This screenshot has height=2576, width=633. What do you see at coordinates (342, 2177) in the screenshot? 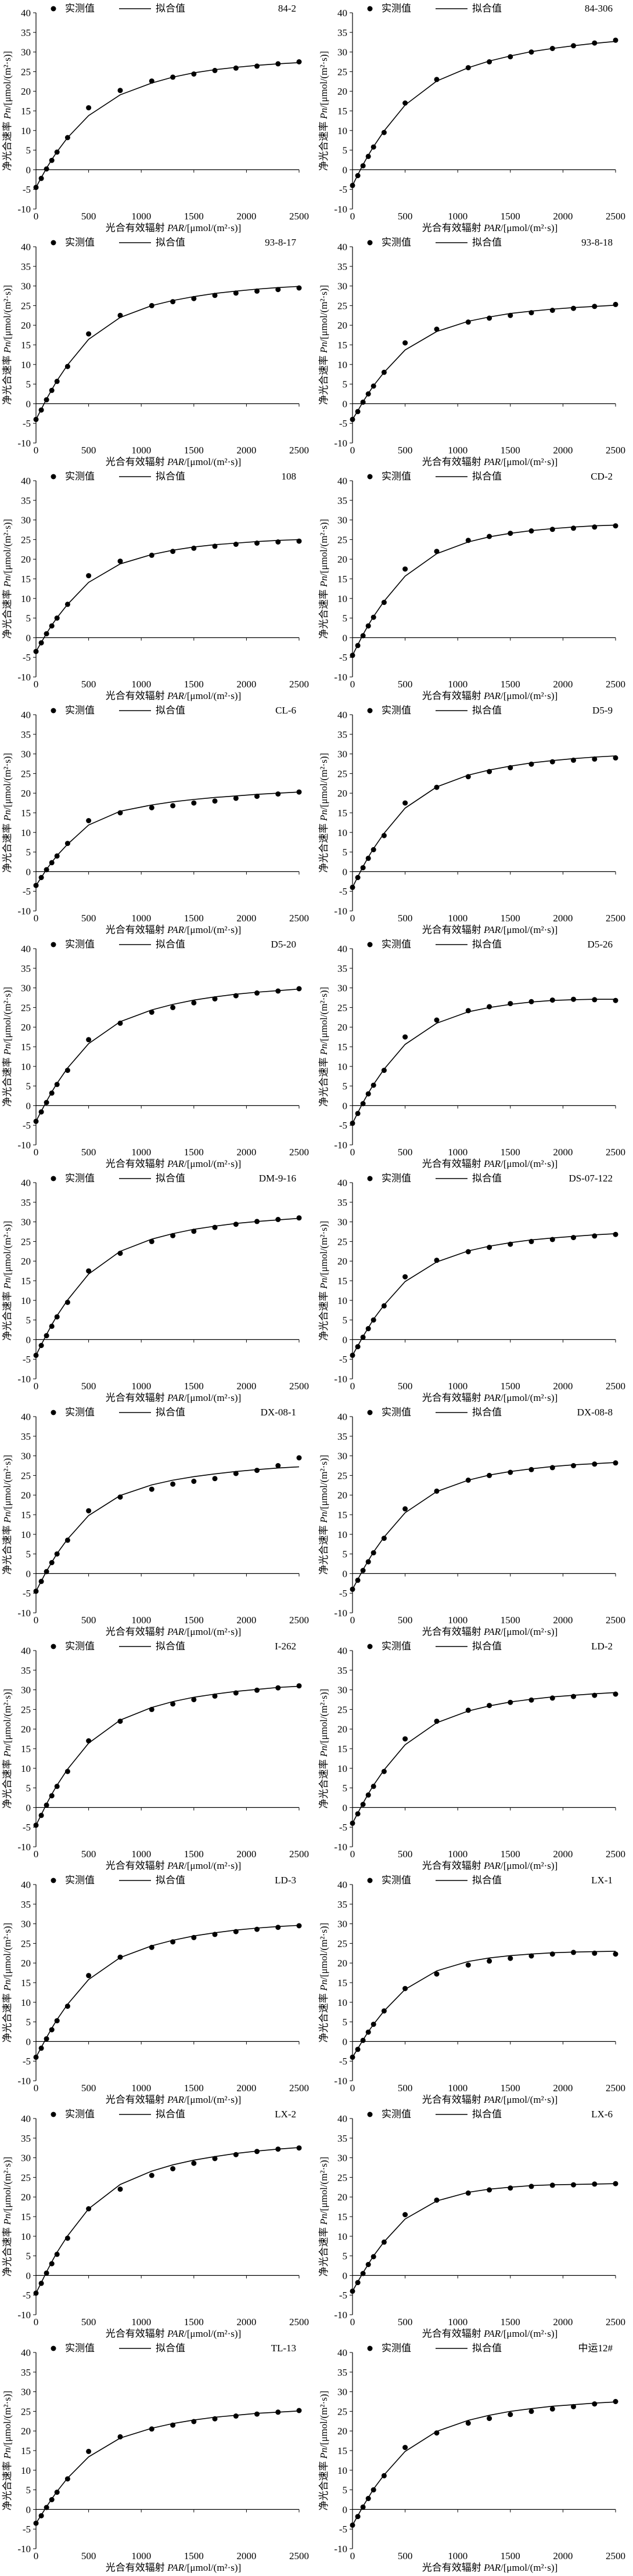
I see `y-tick-label: 25` at bounding box center [342, 2177].